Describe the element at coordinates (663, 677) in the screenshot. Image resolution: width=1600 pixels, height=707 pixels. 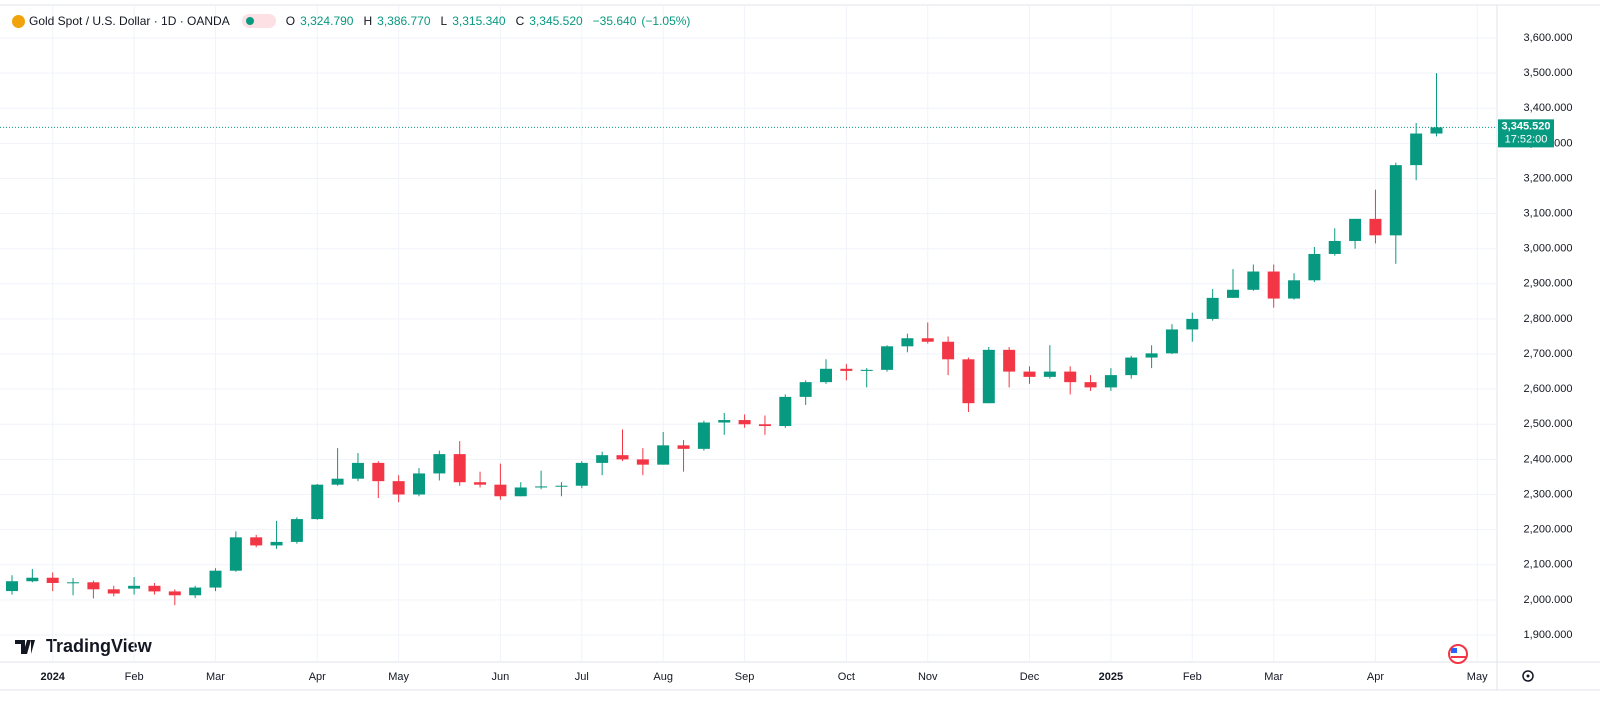
I see `x-tick-label: Aug` at that location.